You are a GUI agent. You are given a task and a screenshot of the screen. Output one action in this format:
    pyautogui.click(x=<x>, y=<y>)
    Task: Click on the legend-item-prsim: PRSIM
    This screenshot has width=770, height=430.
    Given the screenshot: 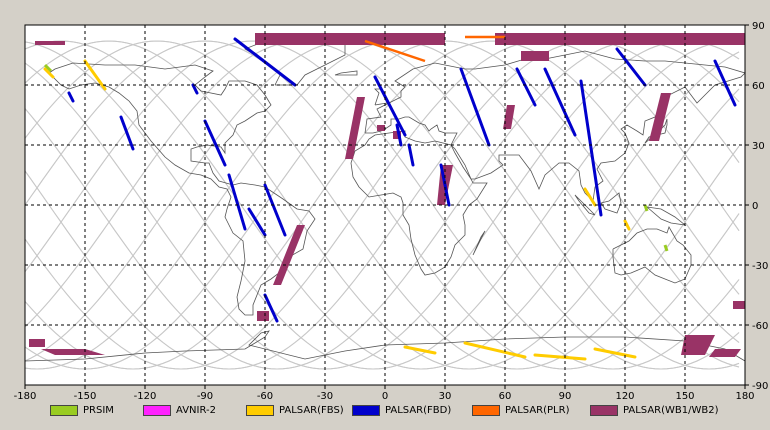 What is the action you would take?
    pyautogui.click(x=82, y=410)
    